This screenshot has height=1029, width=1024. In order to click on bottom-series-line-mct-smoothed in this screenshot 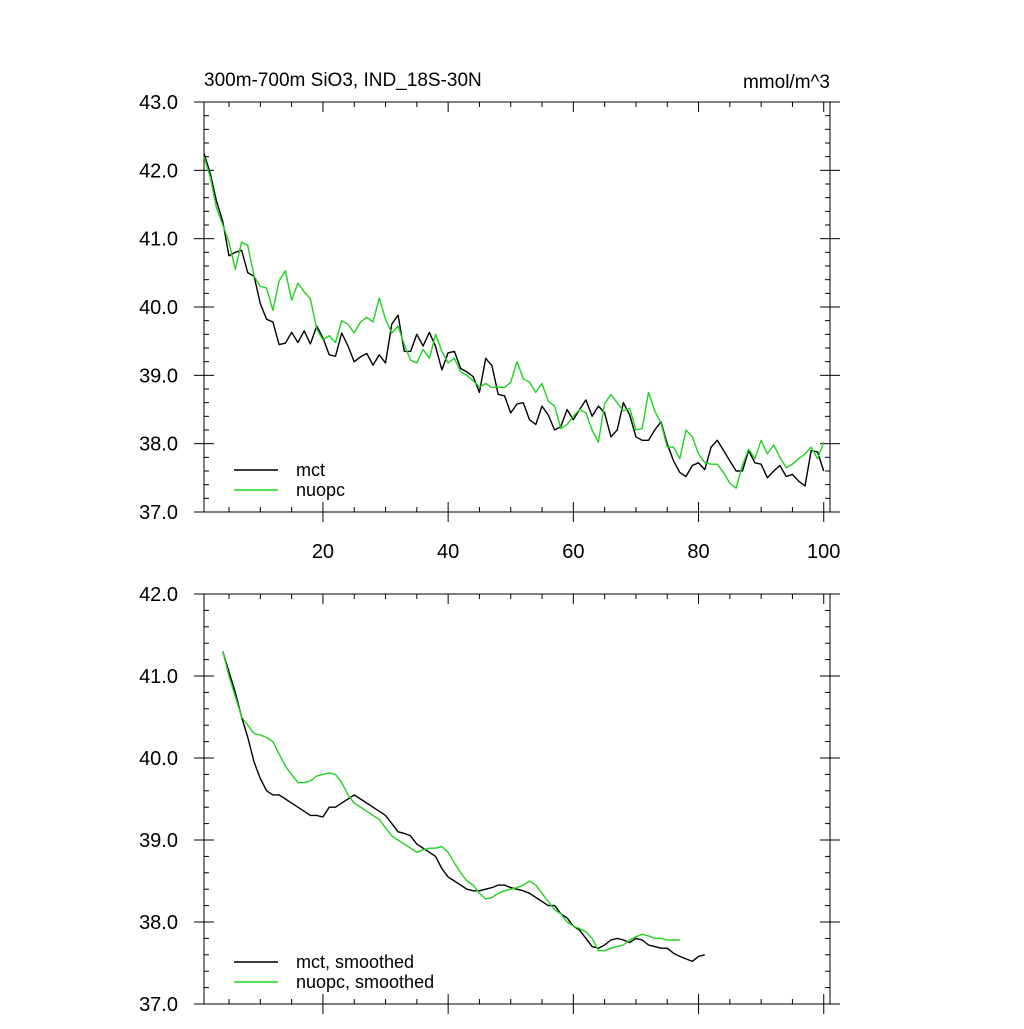, I will do `click(463, 807)`.